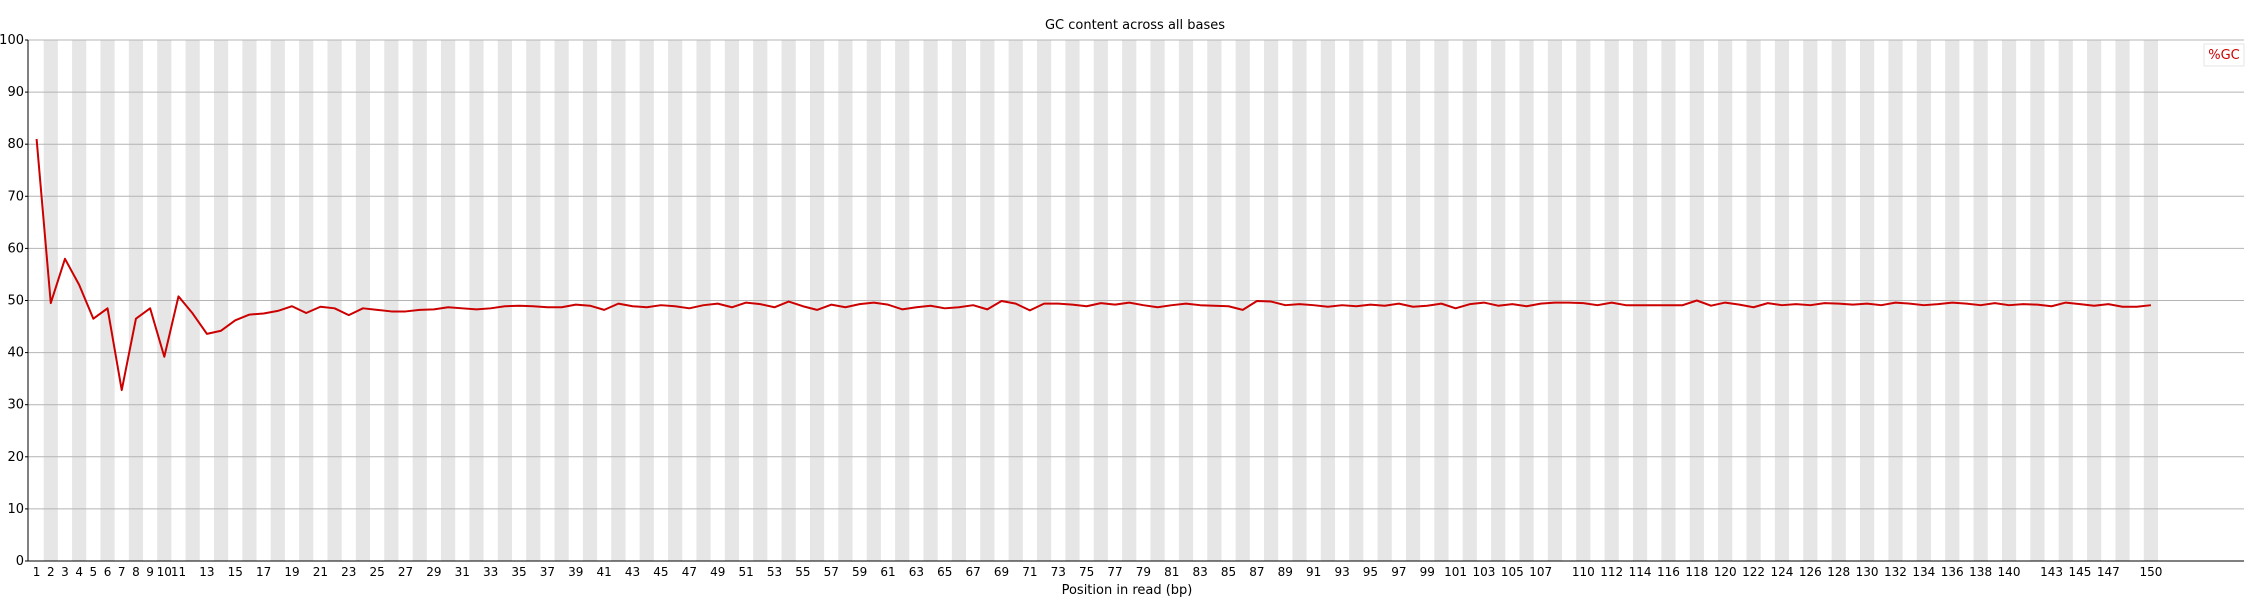  I want to click on x-tick-label: 105, so click(1512, 572).